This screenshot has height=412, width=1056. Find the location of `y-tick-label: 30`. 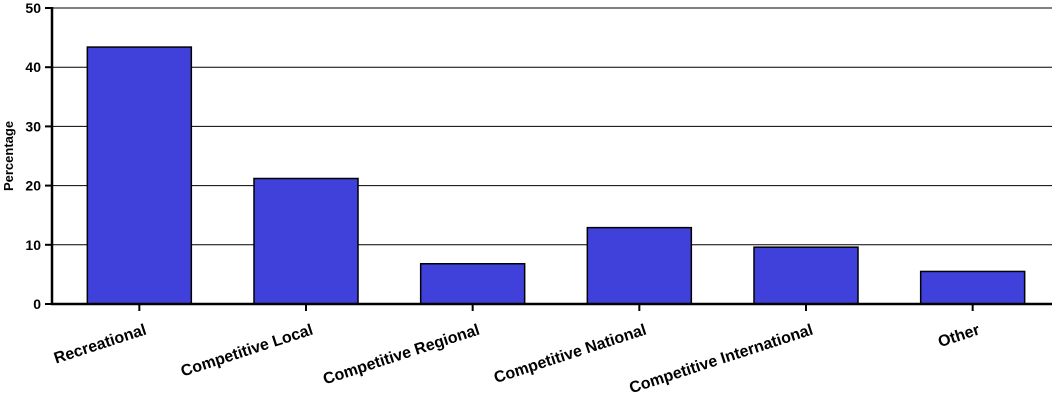

y-tick-label: 30 is located at coordinates (33, 126).